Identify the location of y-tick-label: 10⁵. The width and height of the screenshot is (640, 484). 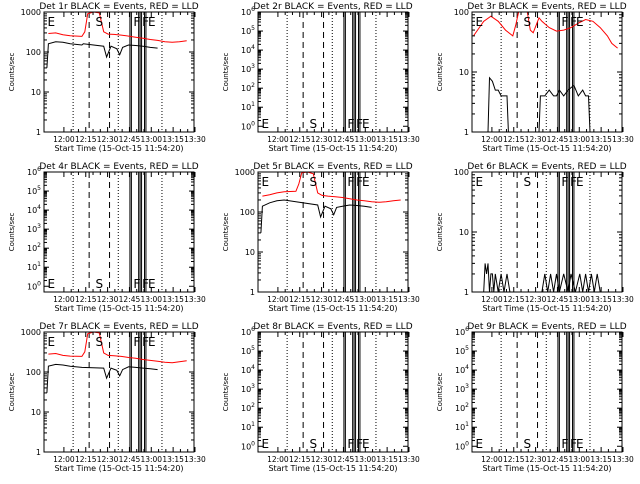
(248, 350).